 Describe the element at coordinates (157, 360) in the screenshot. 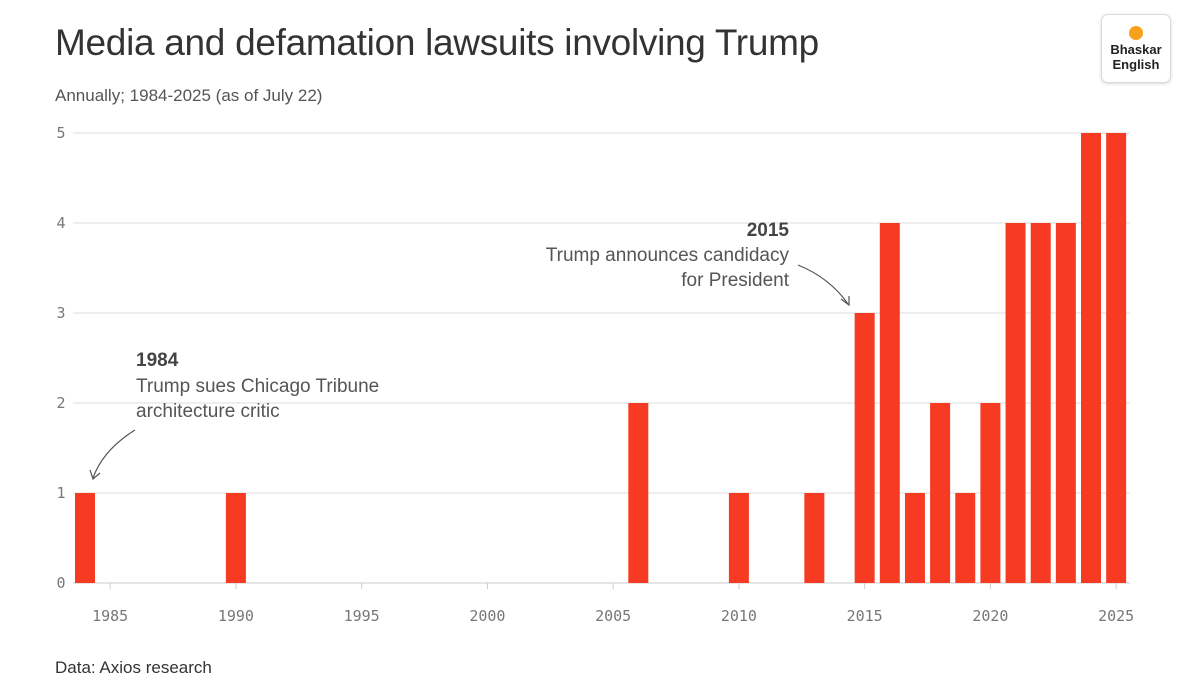

I see `annotation-1984-year: 1984` at that location.